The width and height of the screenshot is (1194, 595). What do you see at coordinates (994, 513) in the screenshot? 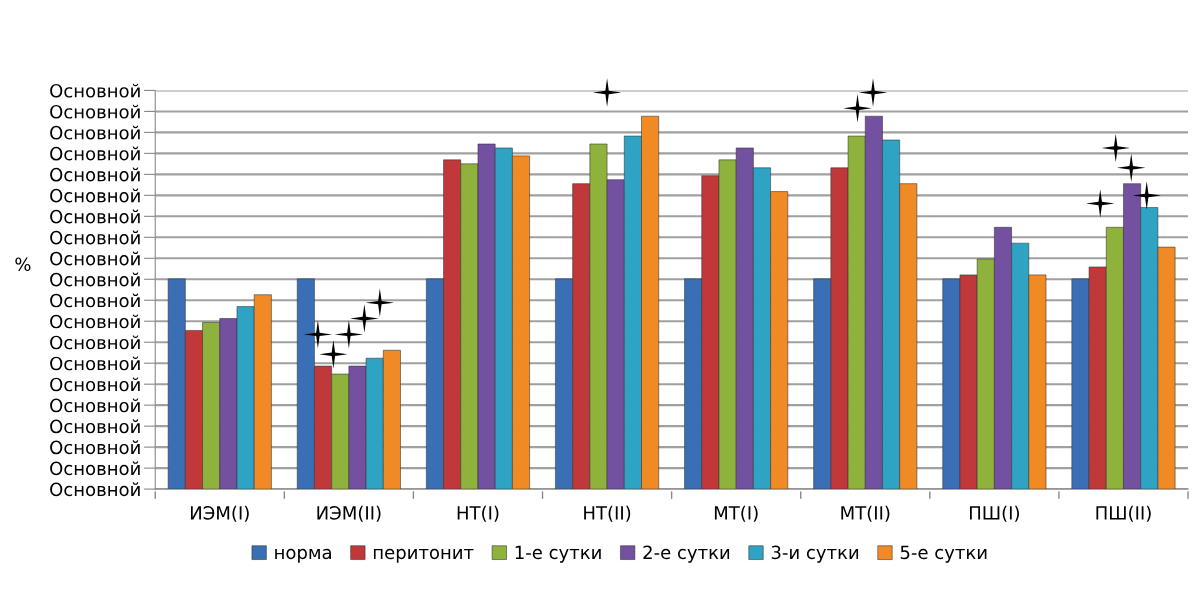
I see `x-tick-label: ПШ(I)` at bounding box center [994, 513].